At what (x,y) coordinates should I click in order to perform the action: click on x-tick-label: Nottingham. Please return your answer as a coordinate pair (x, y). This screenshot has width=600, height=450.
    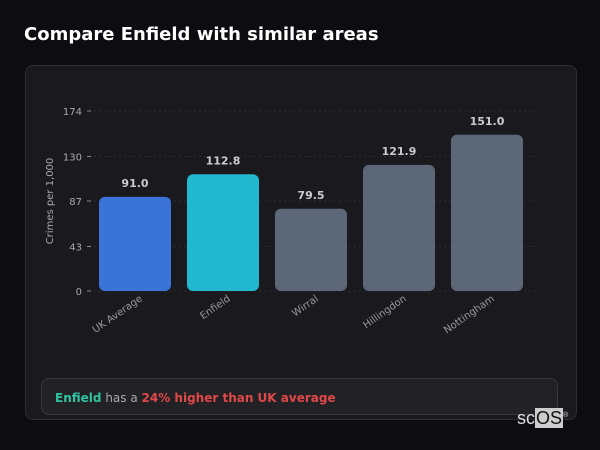
    Looking at the image, I should click on (469, 314).